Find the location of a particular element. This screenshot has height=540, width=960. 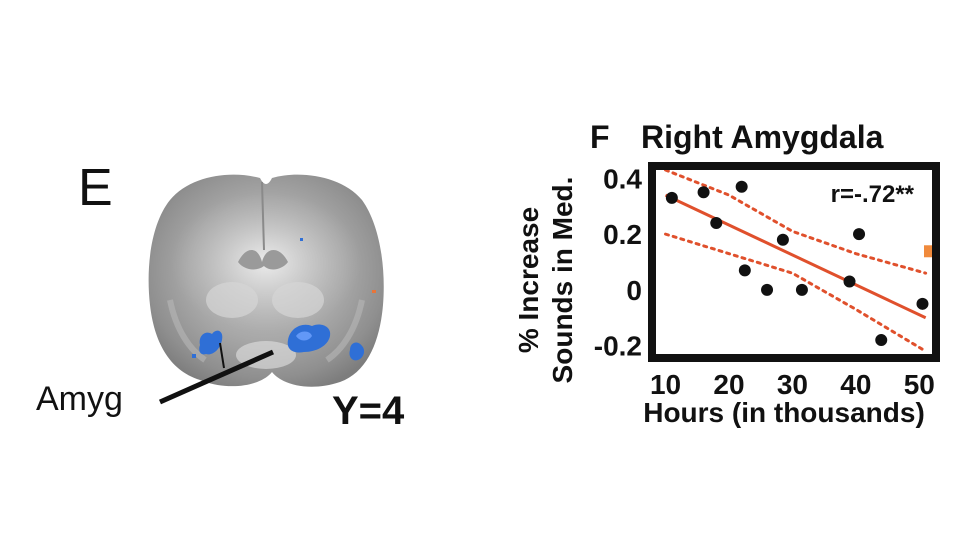

y-tick-label: 0.2 is located at coordinates (622, 234).